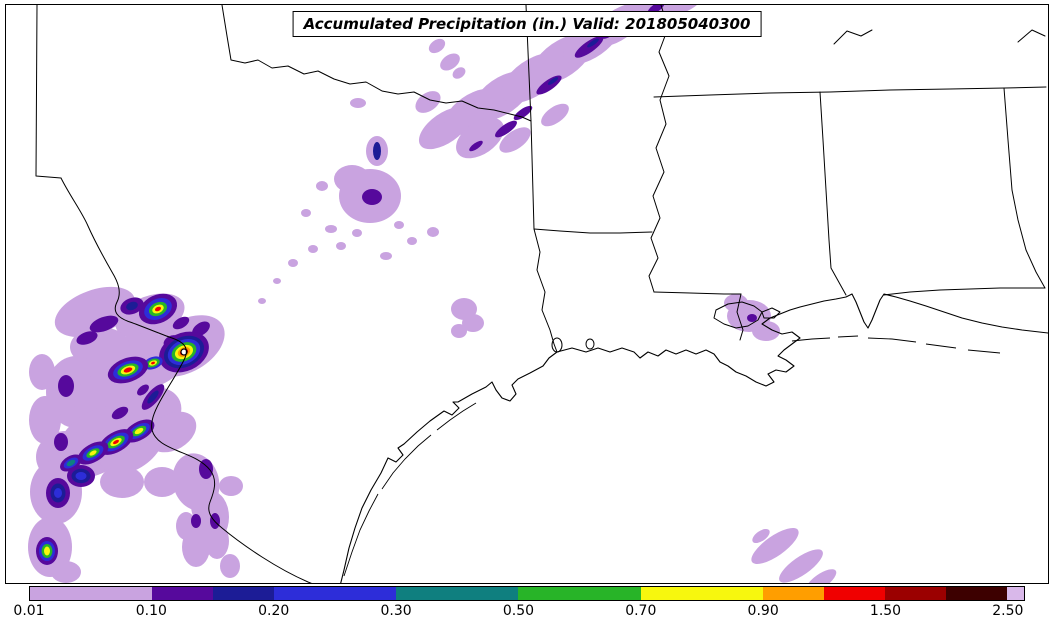  I want to click on colorbar-tick-label: 0.10, so click(151, 611).